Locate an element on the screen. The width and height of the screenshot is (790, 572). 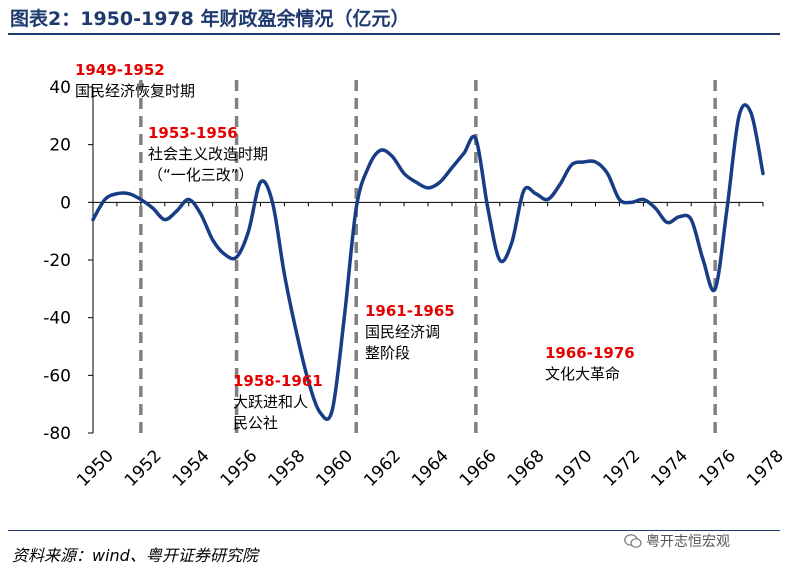
annotation-years: 1961-1965 is located at coordinates (410, 311).